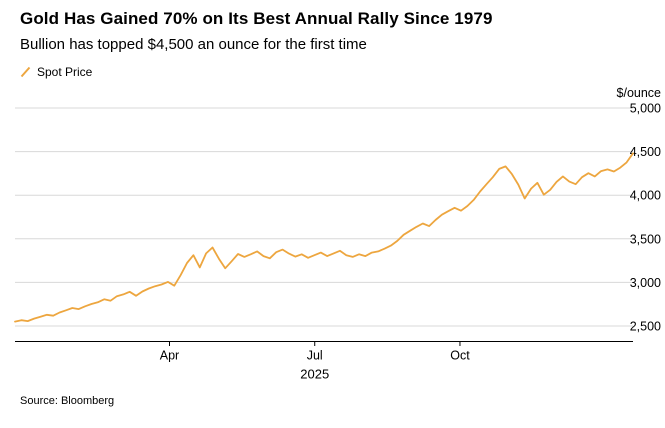 The image size is (665, 428). Describe the element at coordinates (25, 72) in the screenshot. I see `legend-line-icon` at that location.